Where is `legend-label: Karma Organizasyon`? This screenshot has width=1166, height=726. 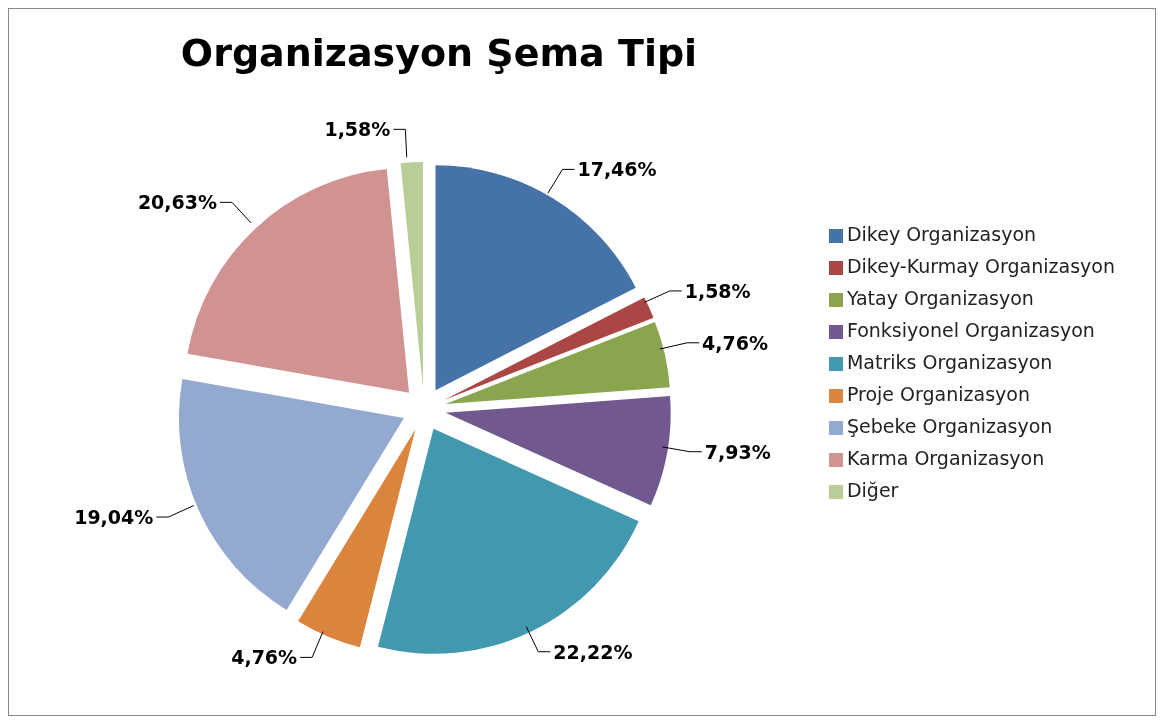 legend-label: Karma Organizasyon is located at coordinates (945, 458).